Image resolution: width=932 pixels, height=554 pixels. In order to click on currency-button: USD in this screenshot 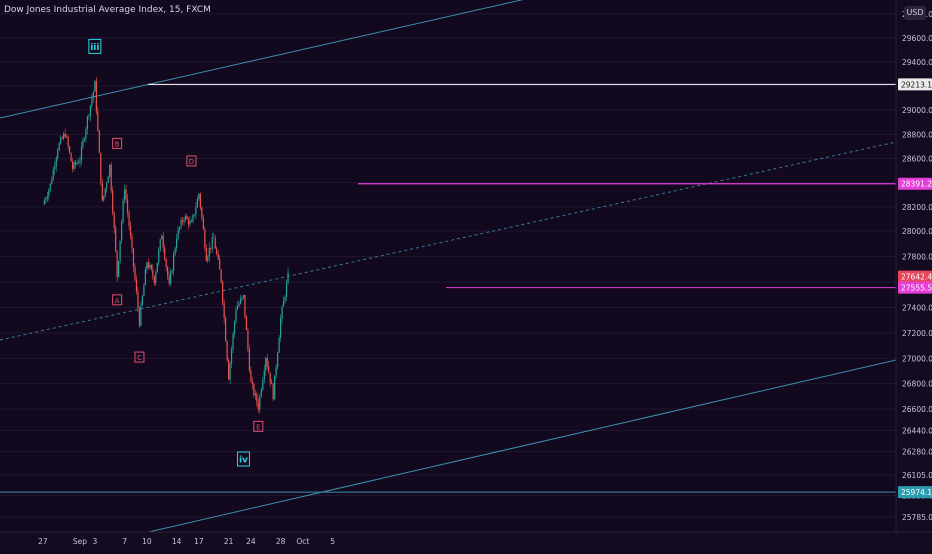, I will do `click(915, 13)`.